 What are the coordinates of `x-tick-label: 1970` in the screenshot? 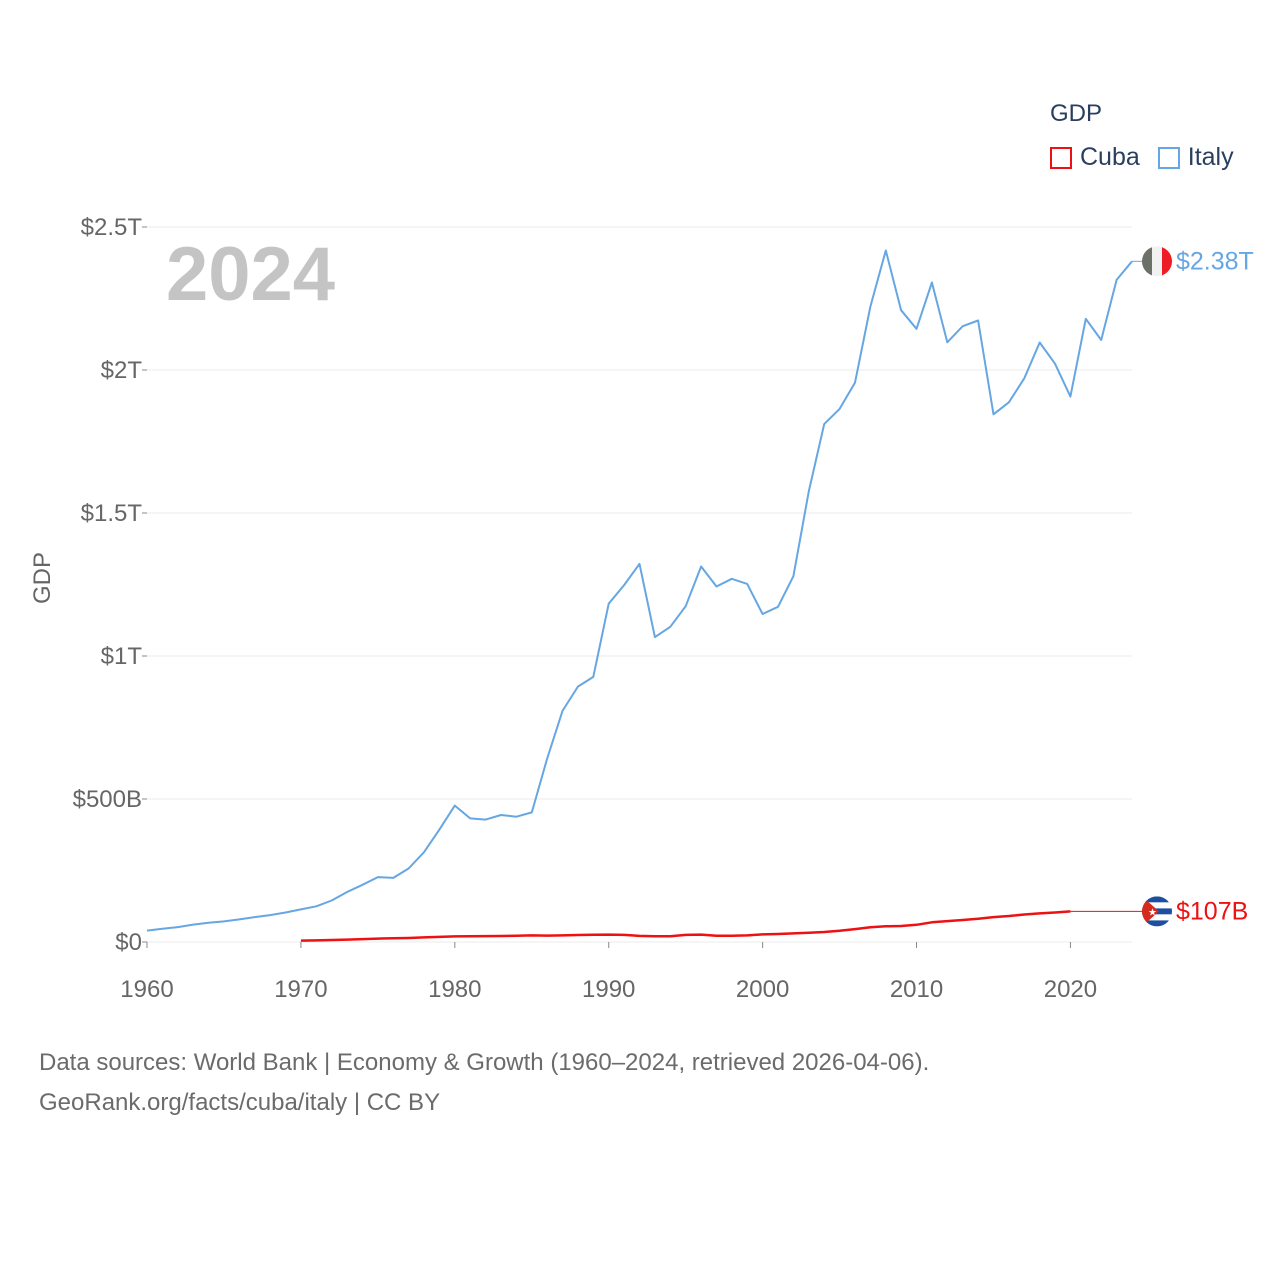 It's located at (300, 989).